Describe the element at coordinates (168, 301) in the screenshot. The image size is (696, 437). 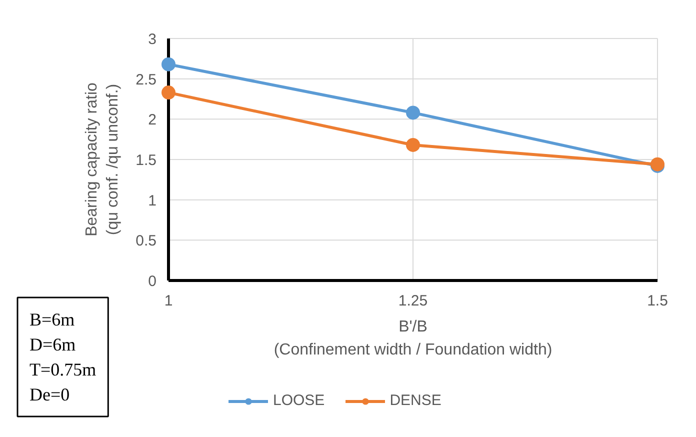
I see `x-tick-label: 1` at that location.